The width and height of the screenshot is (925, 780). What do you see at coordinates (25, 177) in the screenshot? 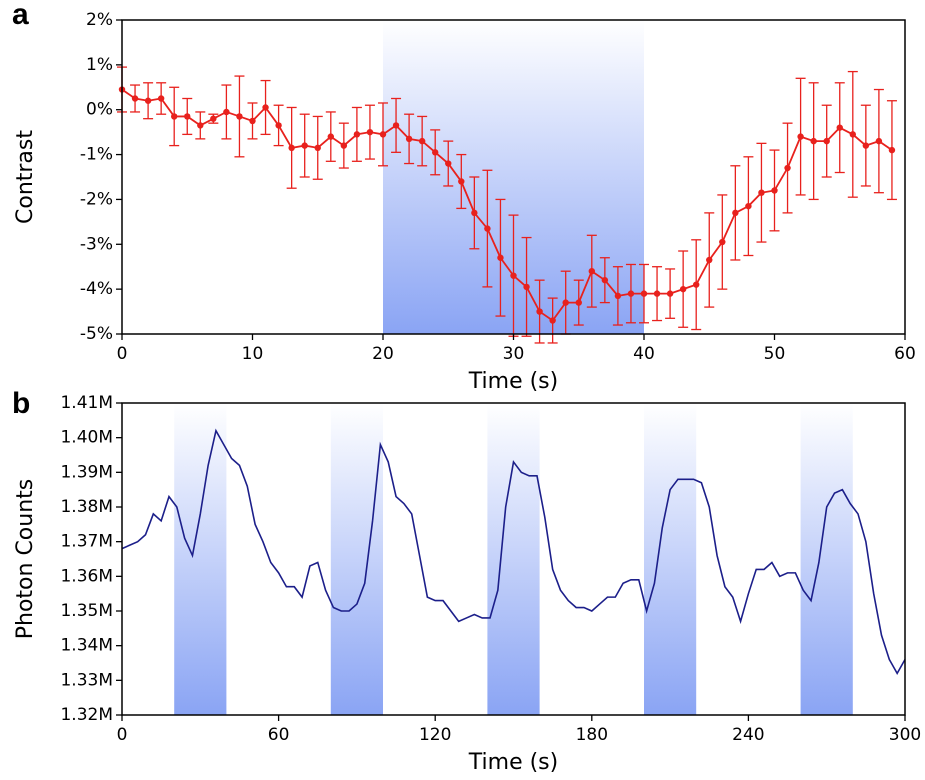
I see `y-axis-title: Contrast` at bounding box center [25, 177].